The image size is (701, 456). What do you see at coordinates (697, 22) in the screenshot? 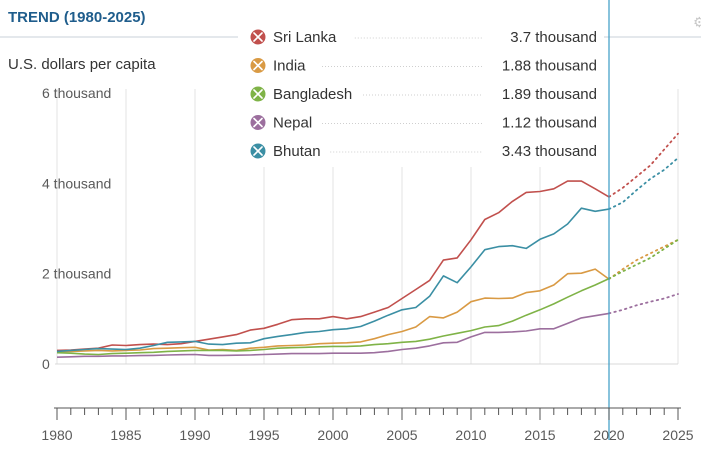
I see `settings-icon: ⚙` at bounding box center [697, 22].